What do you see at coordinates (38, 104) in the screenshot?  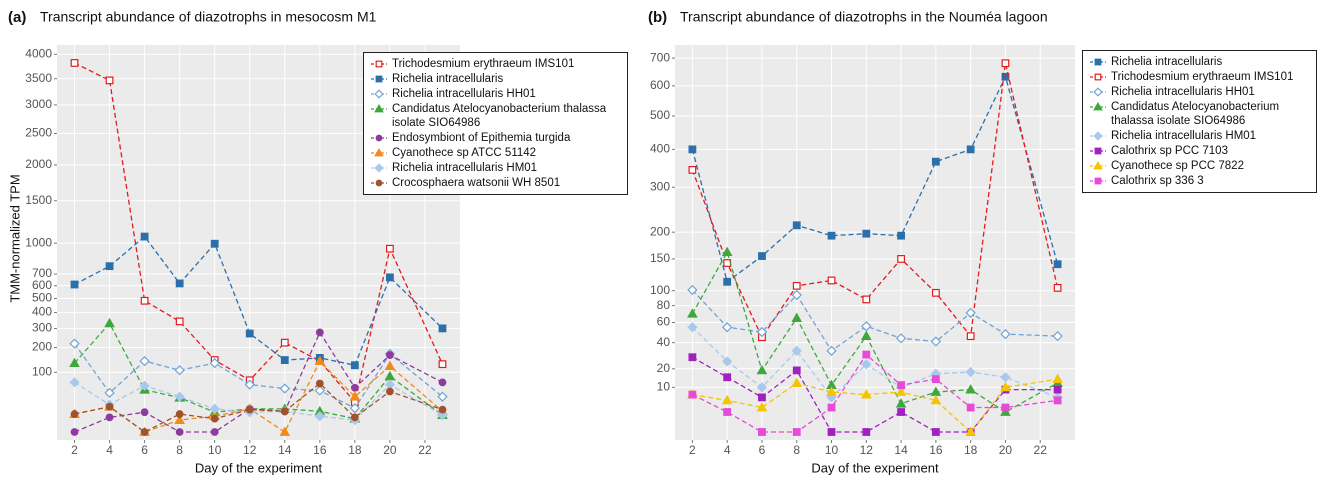 I see `y-tick-label: 3000` at bounding box center [38, 104].